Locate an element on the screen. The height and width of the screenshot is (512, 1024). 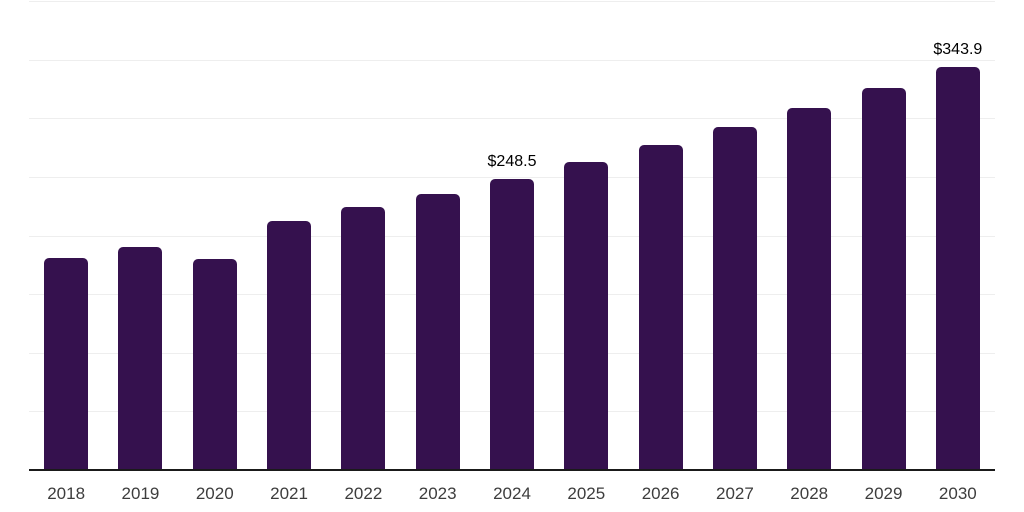
bar-2023 is located at coordinates (437, 331).